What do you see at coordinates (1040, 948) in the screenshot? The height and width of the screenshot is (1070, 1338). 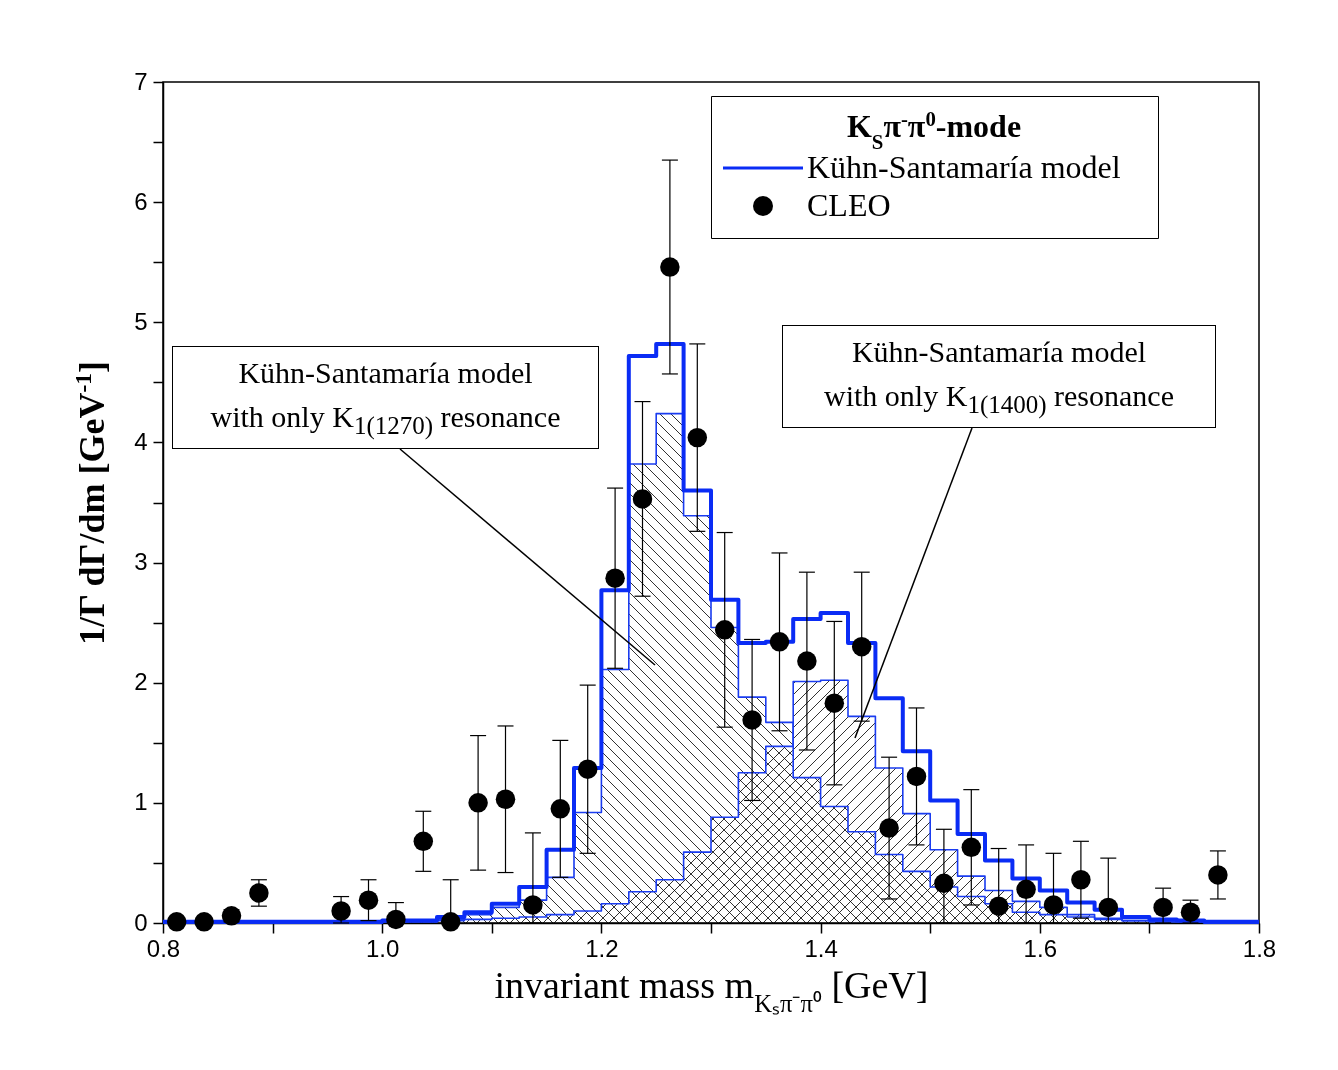 I see `x-tick-label: 1.6` at bounding box center [1040, 948].